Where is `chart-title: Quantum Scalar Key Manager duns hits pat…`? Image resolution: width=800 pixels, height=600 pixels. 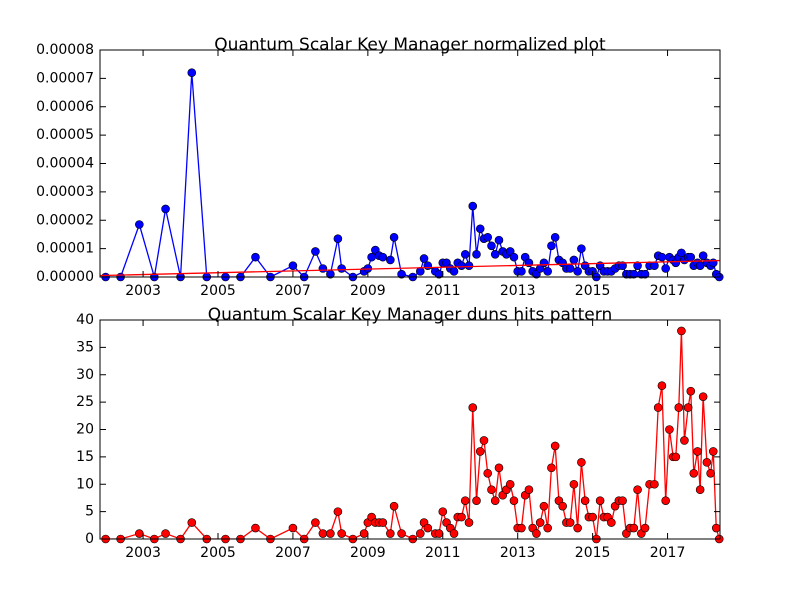 chart-title: Quantum Scalar Key Manager duns hits pat… is located at coordinates (410, 315).